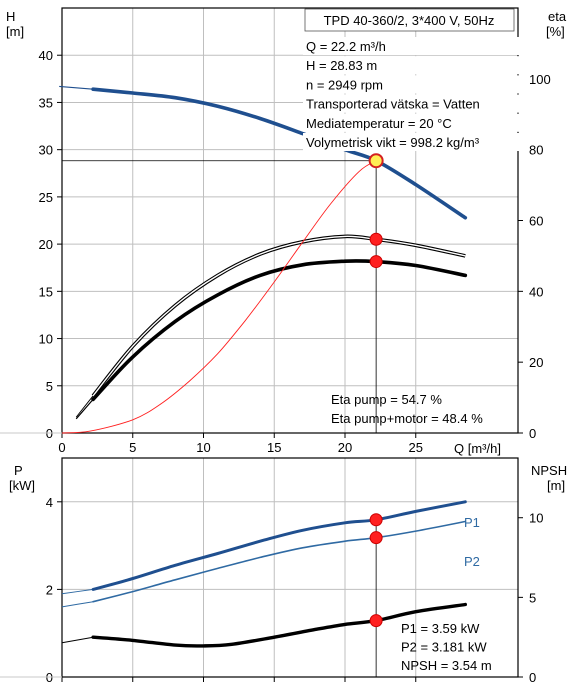 The width and height of the screenshot is (585, 690). Describe the element at coordinates (279, 153) in the screenshot. I see `series-line-head` at that location.